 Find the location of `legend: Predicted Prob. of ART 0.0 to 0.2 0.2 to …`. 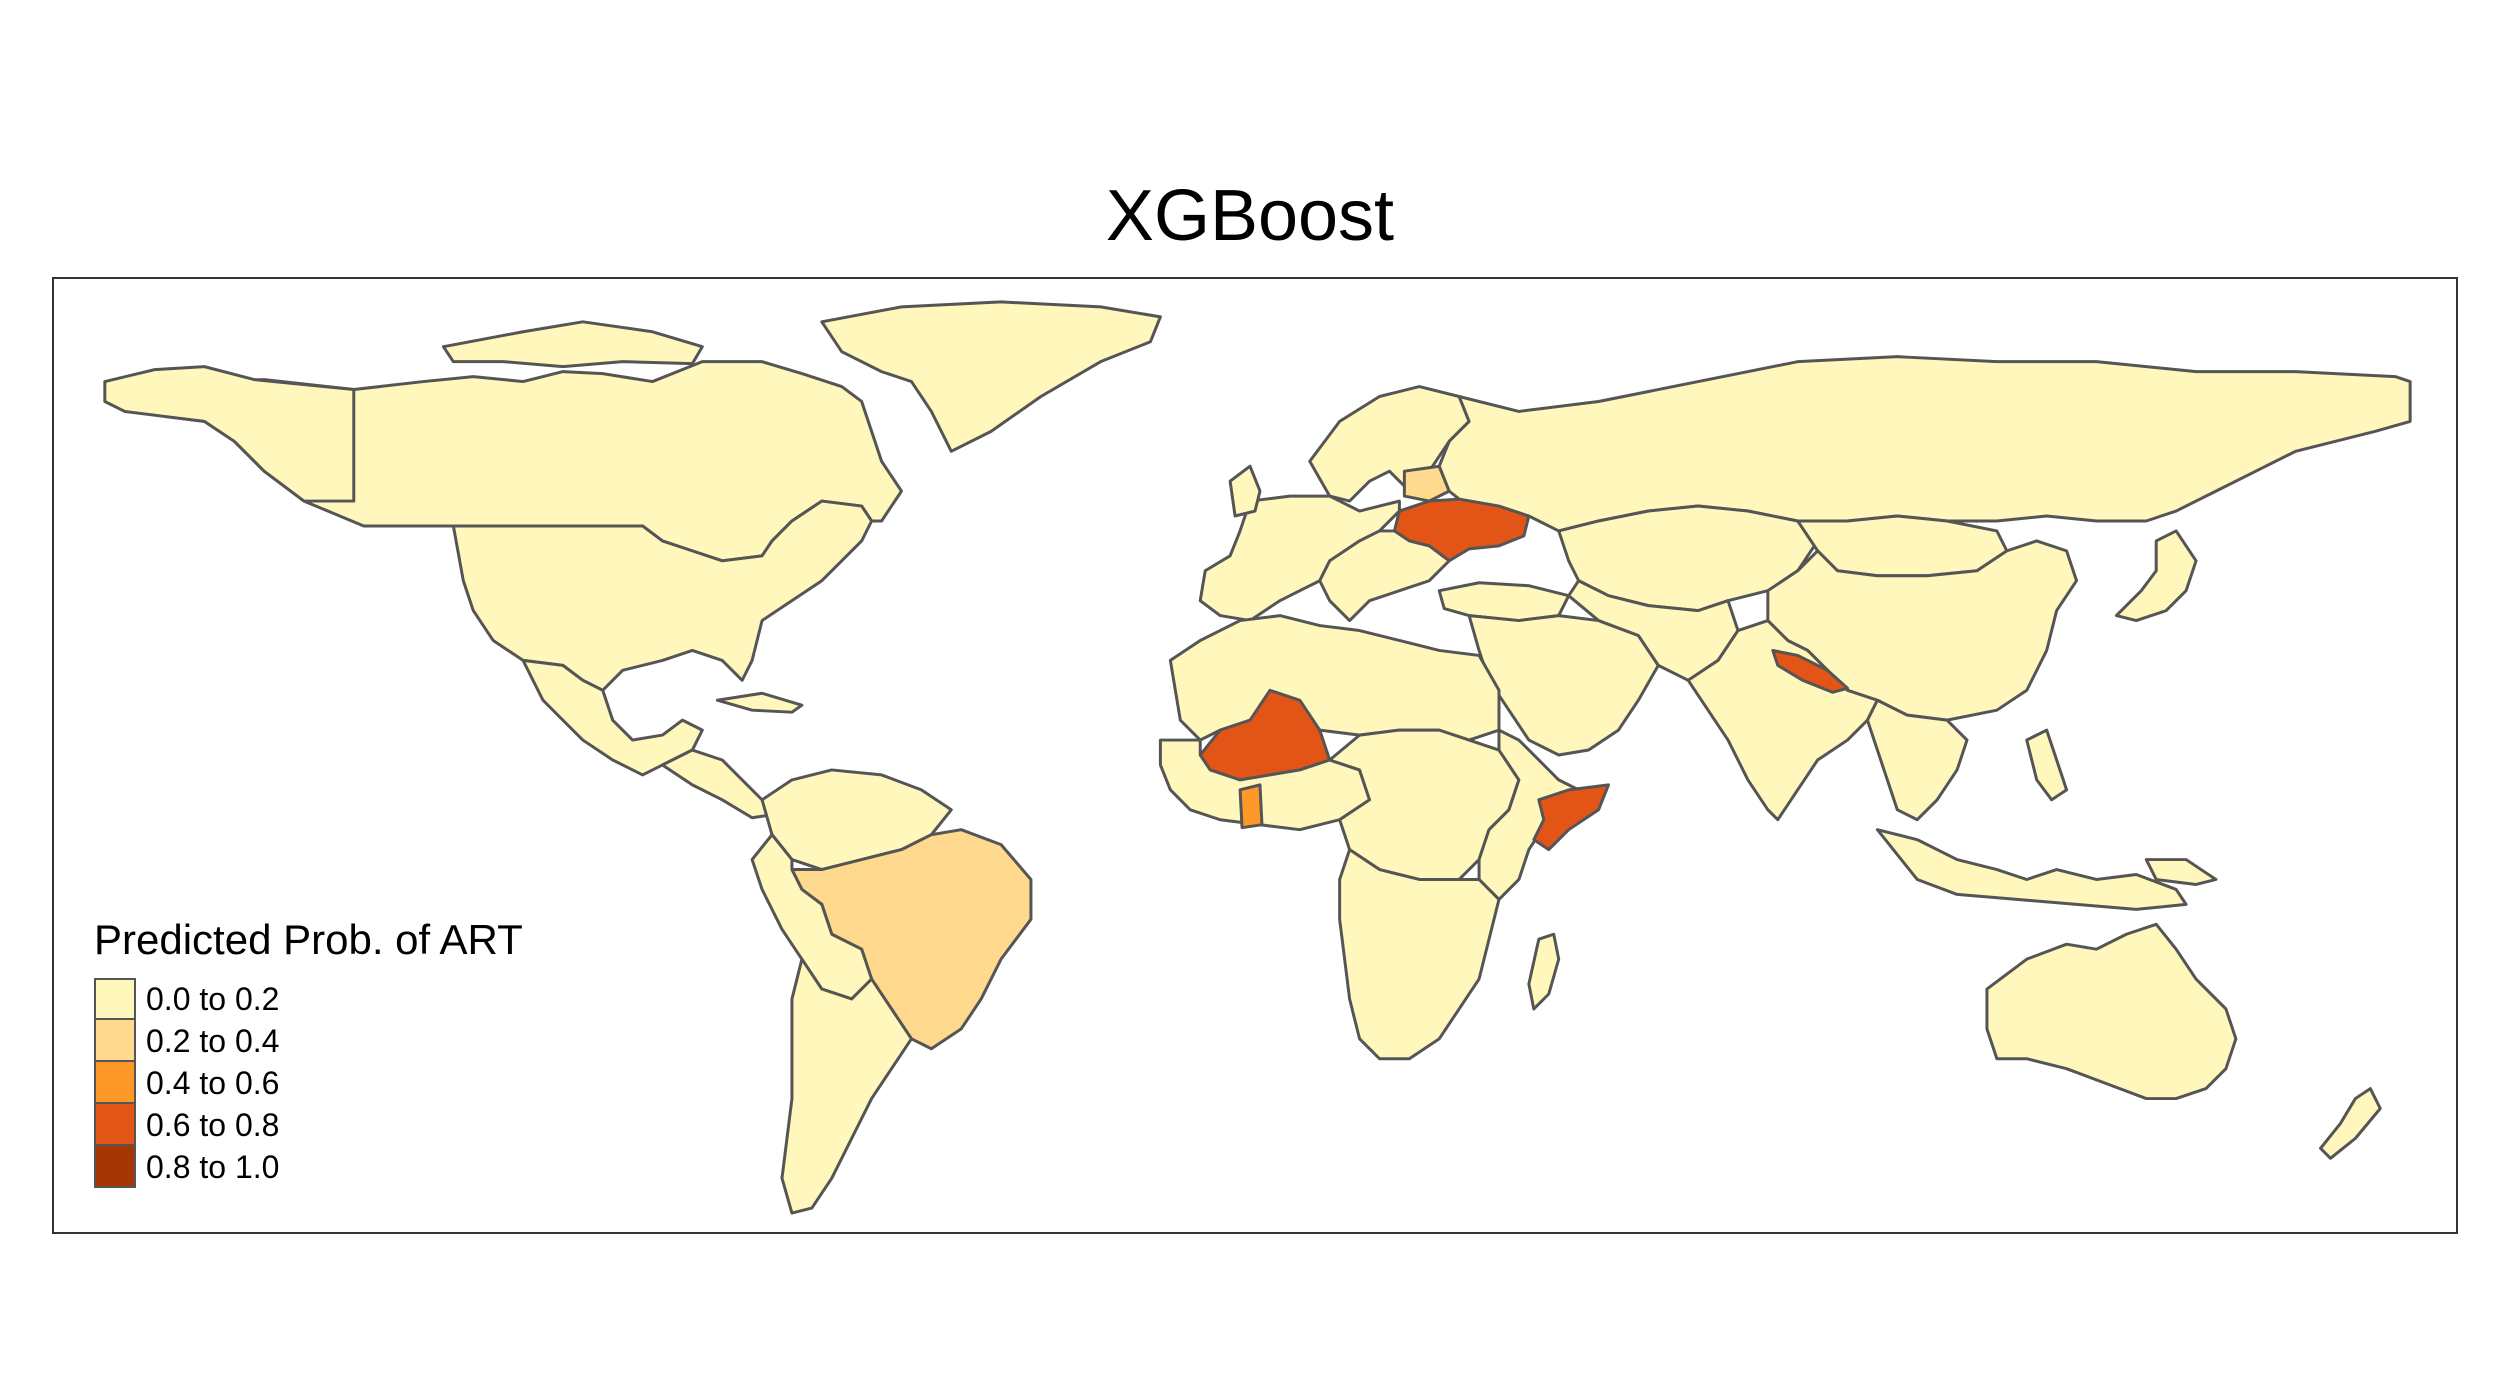

legend: Predicted Prob. of ART 0.0 to 0.2 0.2 to … is located at coordinates (308, 1052).